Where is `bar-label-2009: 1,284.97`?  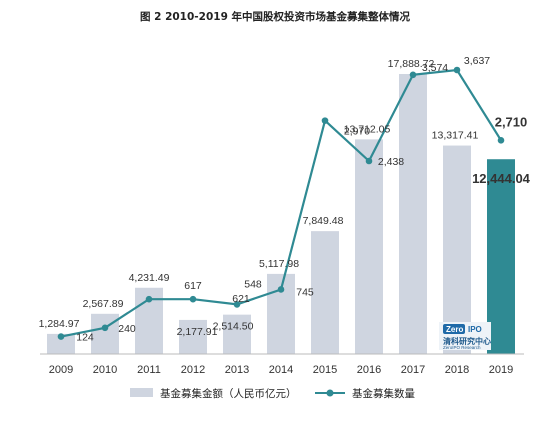
bar-label-2009: 1,284.97 is located at coordinates (59, 324).